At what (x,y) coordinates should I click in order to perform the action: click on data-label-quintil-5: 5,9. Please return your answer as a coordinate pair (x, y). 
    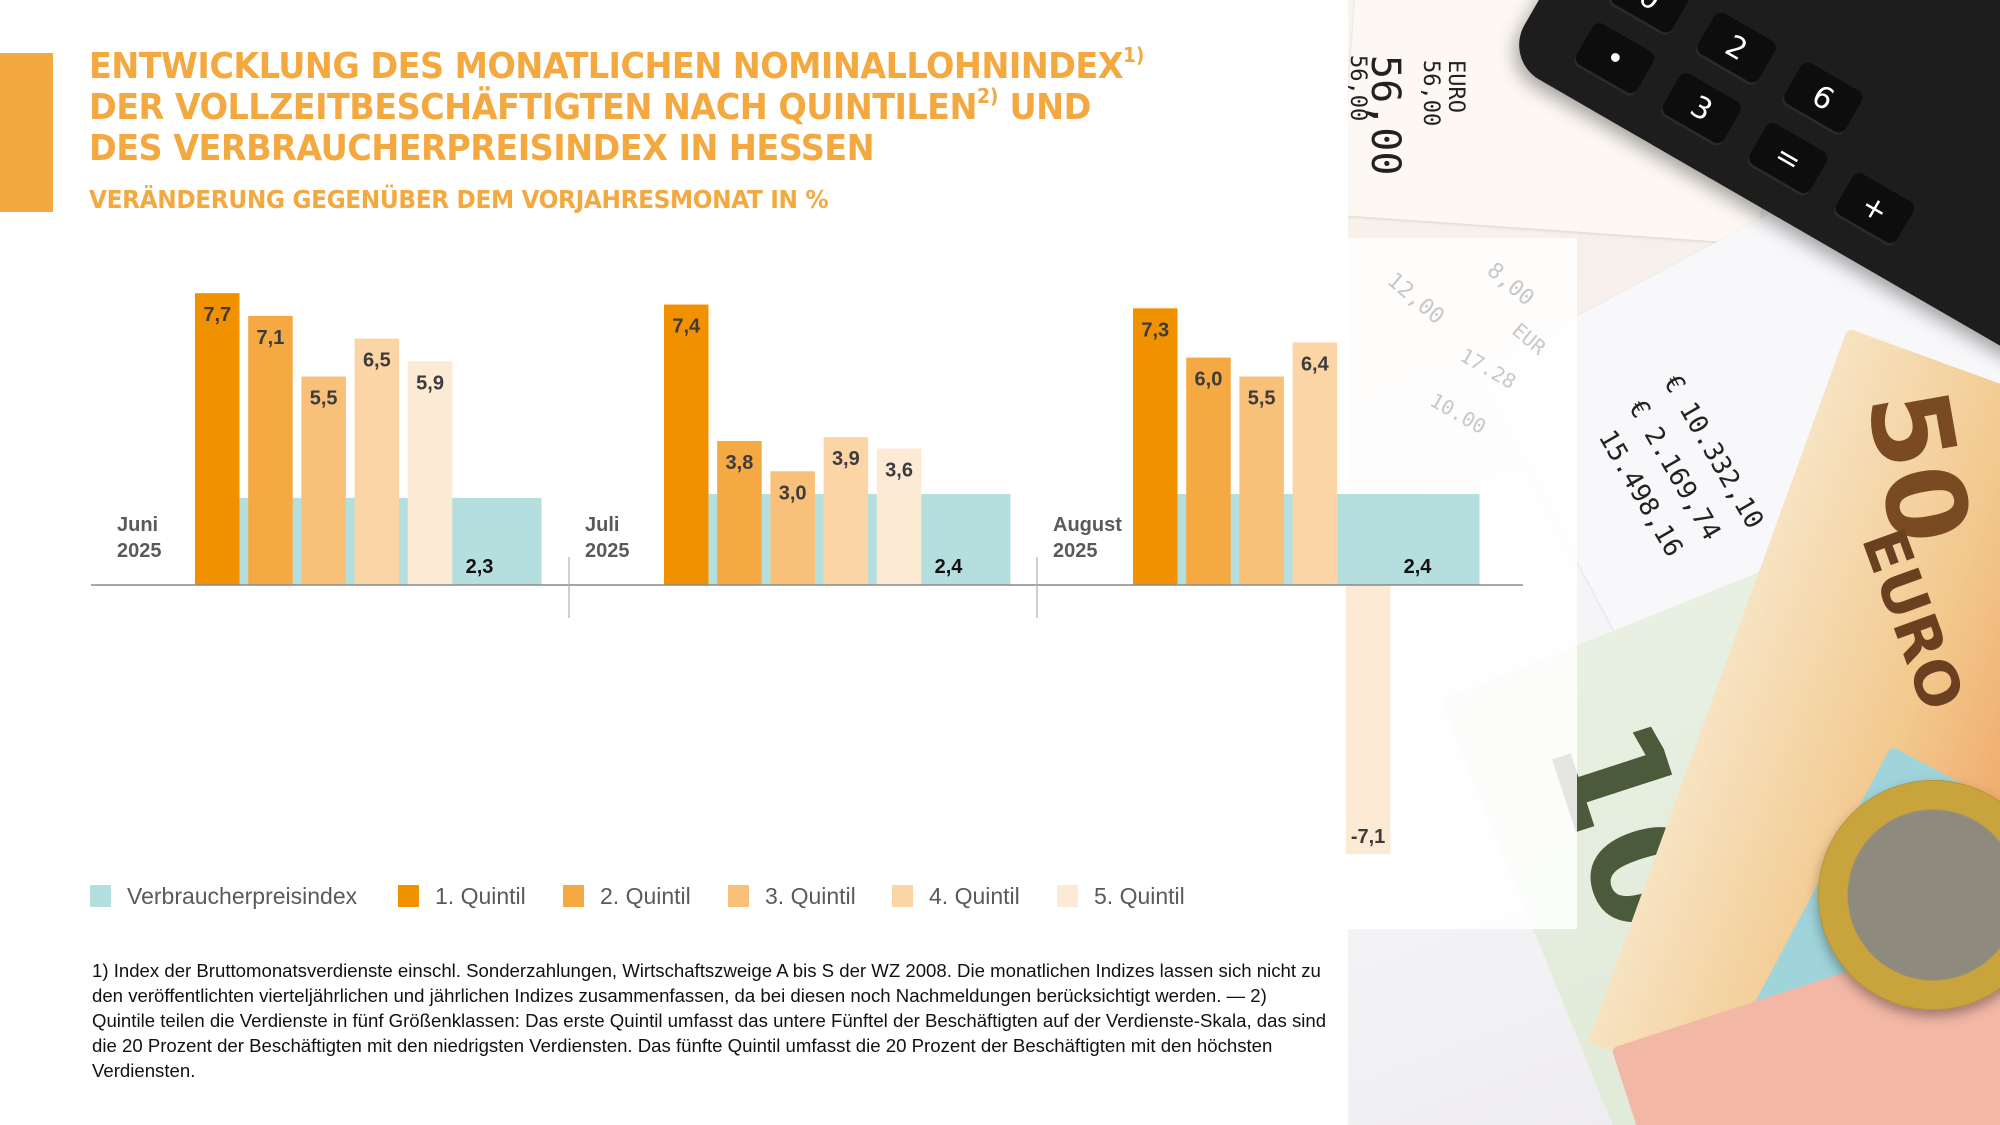
    Looking at the image, I should click on (430, 383).